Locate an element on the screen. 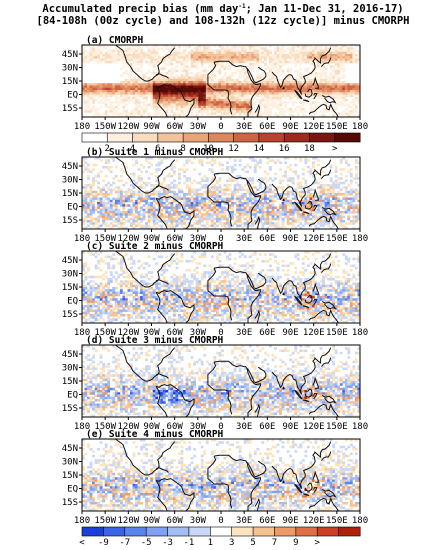 The height and width of the screenshot is (550, 446). lon-label: 30W is located at coordinates (198, 127).